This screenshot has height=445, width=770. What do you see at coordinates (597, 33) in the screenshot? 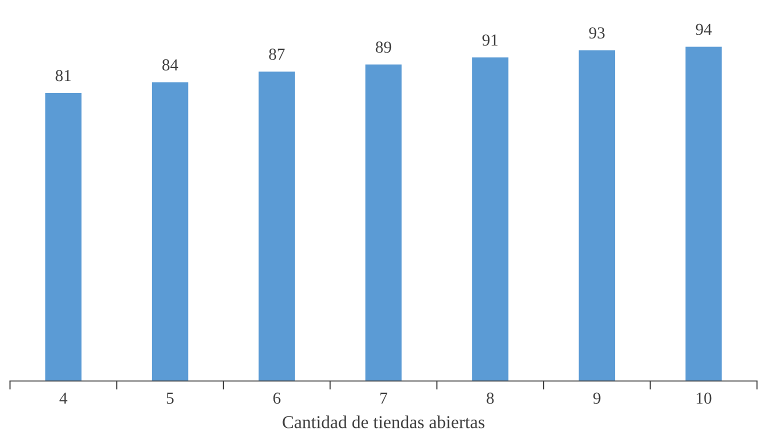
I see `data-label: 93` at bounding box center [597, 33].